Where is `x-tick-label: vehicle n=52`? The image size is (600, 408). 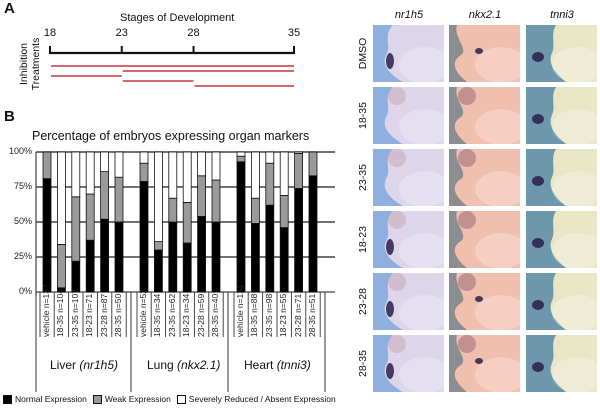
x-tick-label: vehicle n=52 is located at coordinates (143, 313).